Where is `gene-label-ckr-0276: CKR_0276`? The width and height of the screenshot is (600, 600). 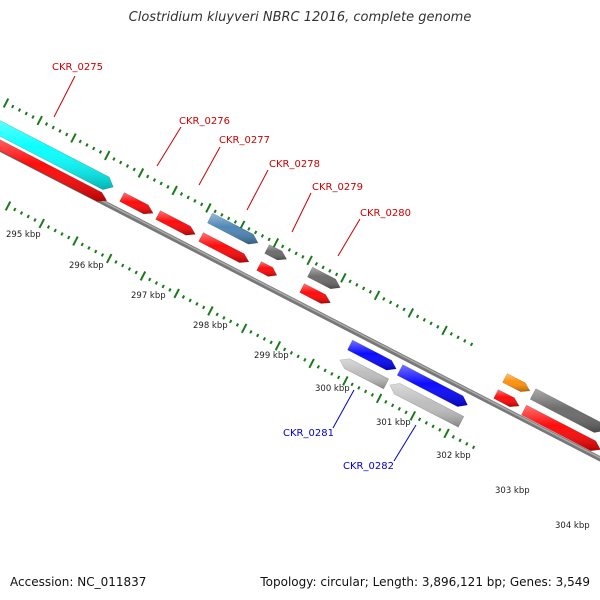 gene-label-ckr-0276: CKR_0276 is located at coordinates (204, 121).